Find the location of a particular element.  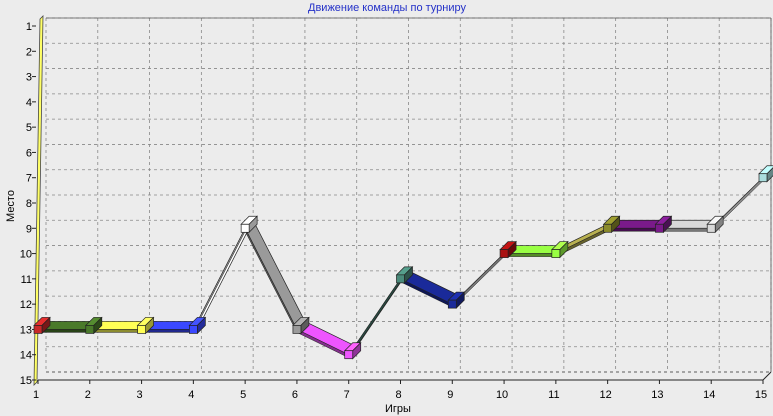

y-tick-label: 4 is located at coordinates (29, 103).